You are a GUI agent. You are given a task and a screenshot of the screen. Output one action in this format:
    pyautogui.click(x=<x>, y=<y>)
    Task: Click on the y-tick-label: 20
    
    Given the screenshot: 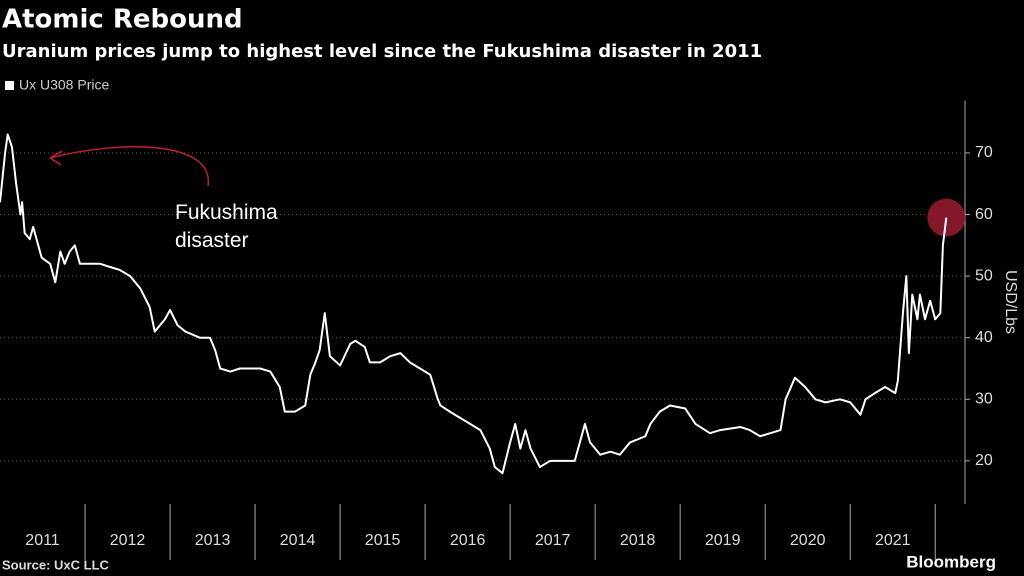 What is the action you would take?
    pyautogui.click(x=984, y=460)
    